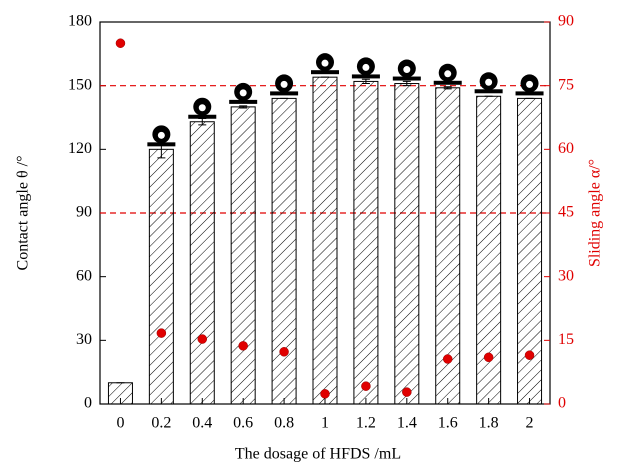 This screenshot has height=469, width=627. What do you see at coordinates (80, 84) in the screenshot?
I see `y-tick-label: 150` at bounding box center [80, 84].